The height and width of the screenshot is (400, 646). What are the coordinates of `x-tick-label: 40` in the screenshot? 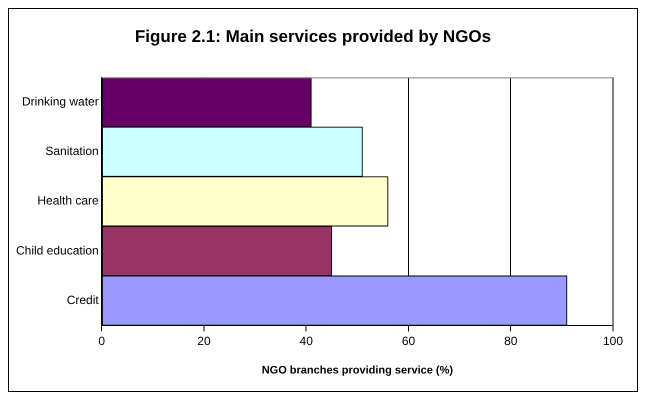 It's located at (307, 341).